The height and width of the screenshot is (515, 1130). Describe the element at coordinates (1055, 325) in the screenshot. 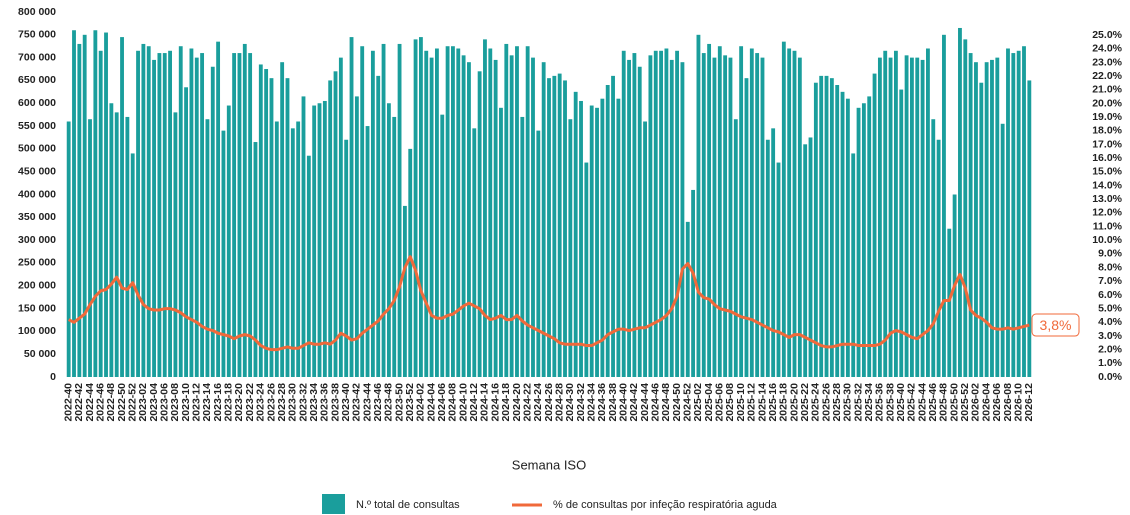

I see `annotation-box` at that location.